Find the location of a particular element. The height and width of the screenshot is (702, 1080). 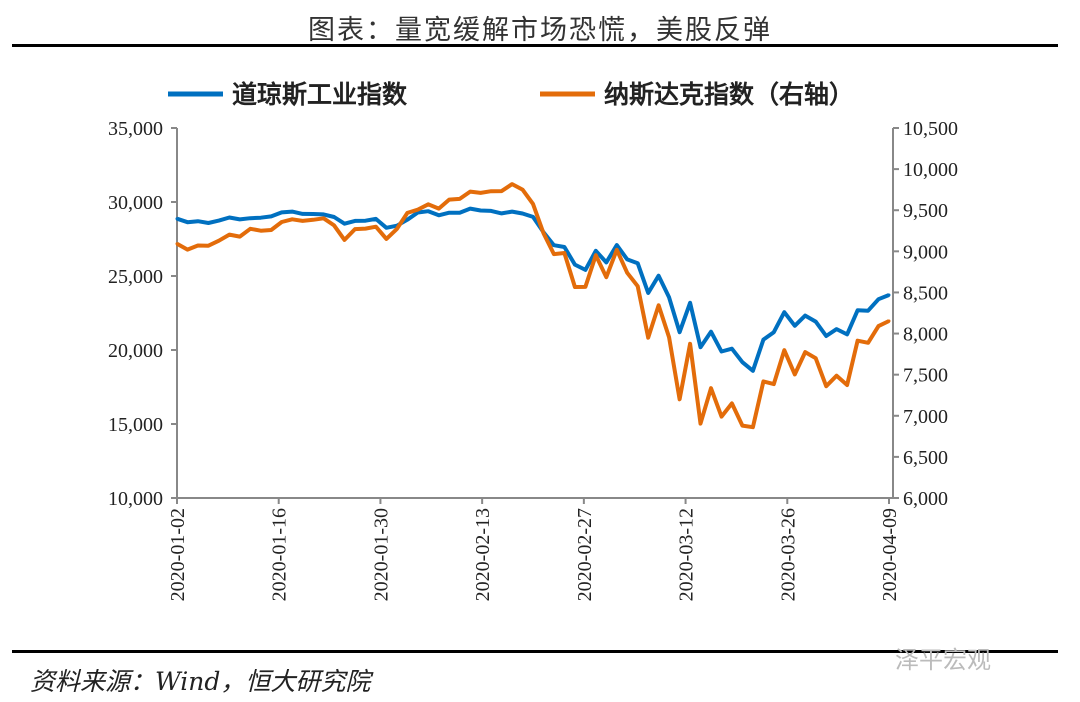

left-tick-label: 20,000 is located at coordinates (135, 351).